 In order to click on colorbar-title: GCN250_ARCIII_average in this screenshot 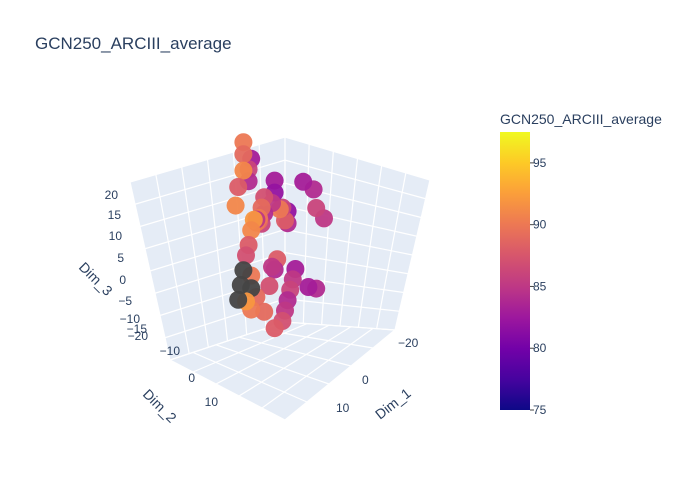, I will do `click(581, 119)`.